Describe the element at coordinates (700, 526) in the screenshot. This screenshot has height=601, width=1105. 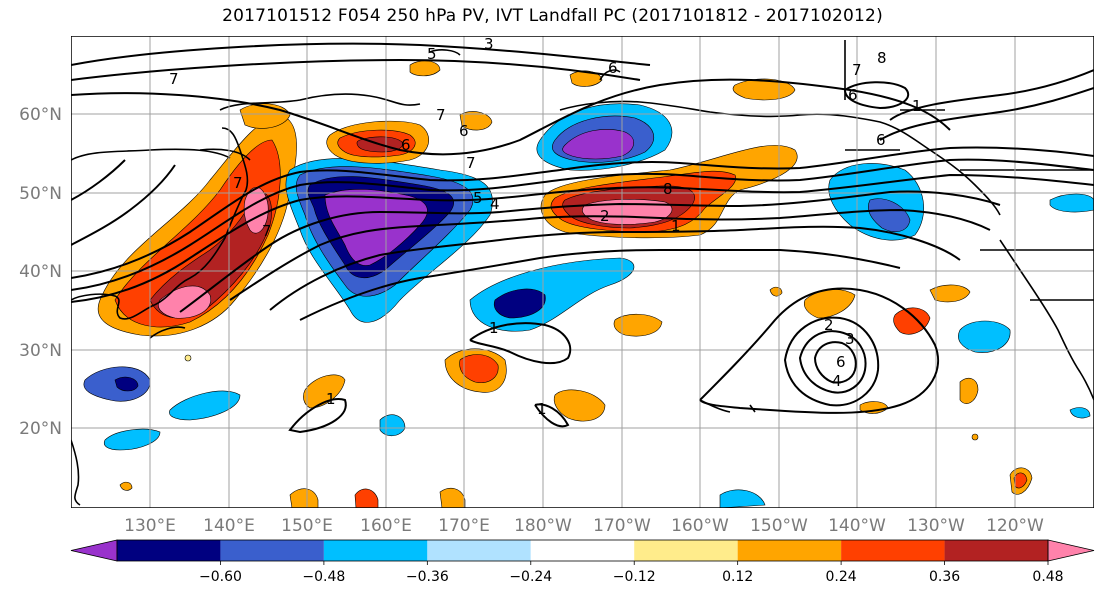
I see `lon-label: 160°W` at that location.